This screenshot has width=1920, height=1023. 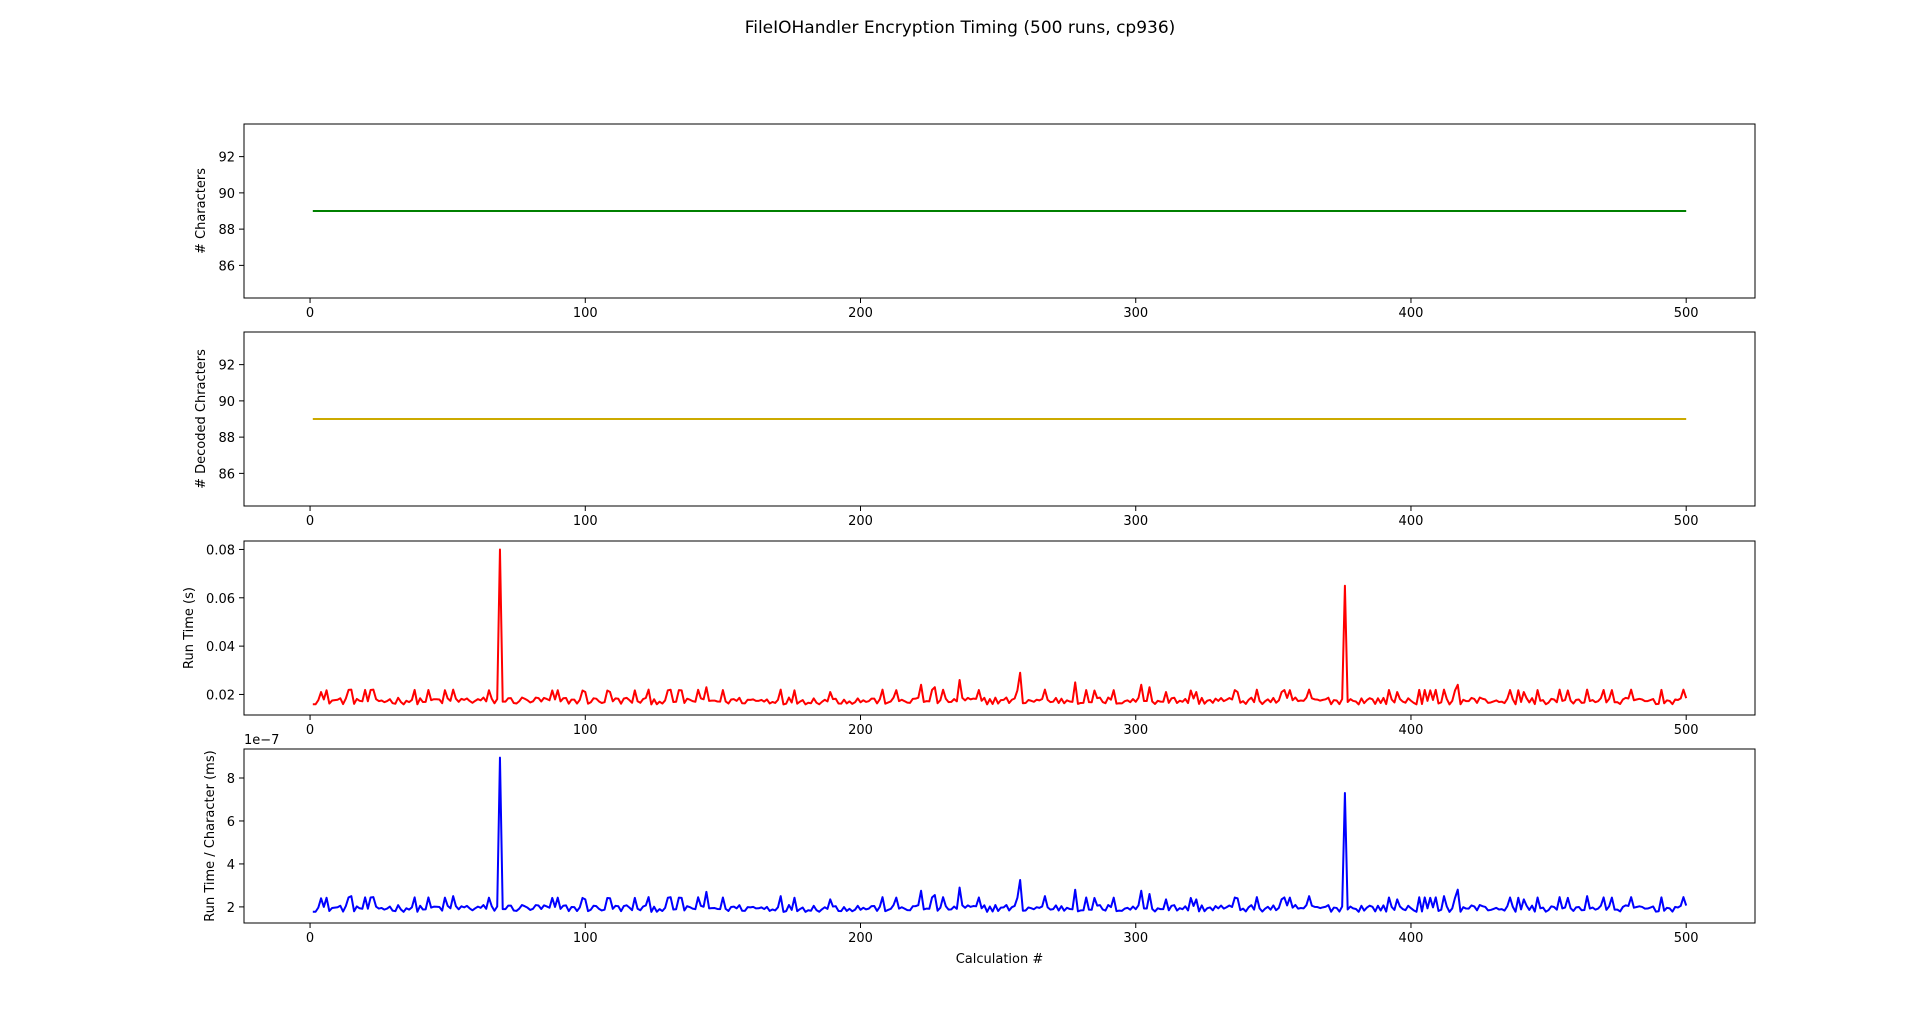 I want to click on y-axis-label: # Characters, so click(x=201, y=211).